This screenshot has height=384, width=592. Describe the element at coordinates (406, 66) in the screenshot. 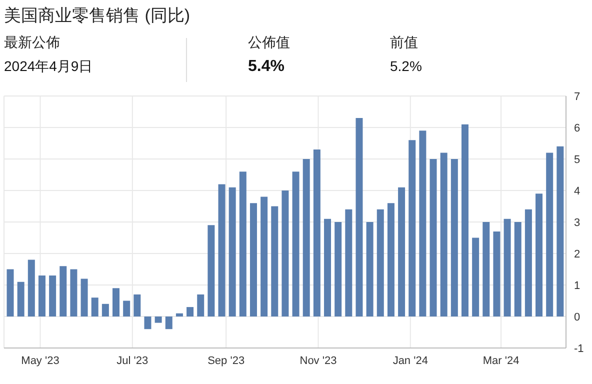

I see `text: 5.2%` at that location.